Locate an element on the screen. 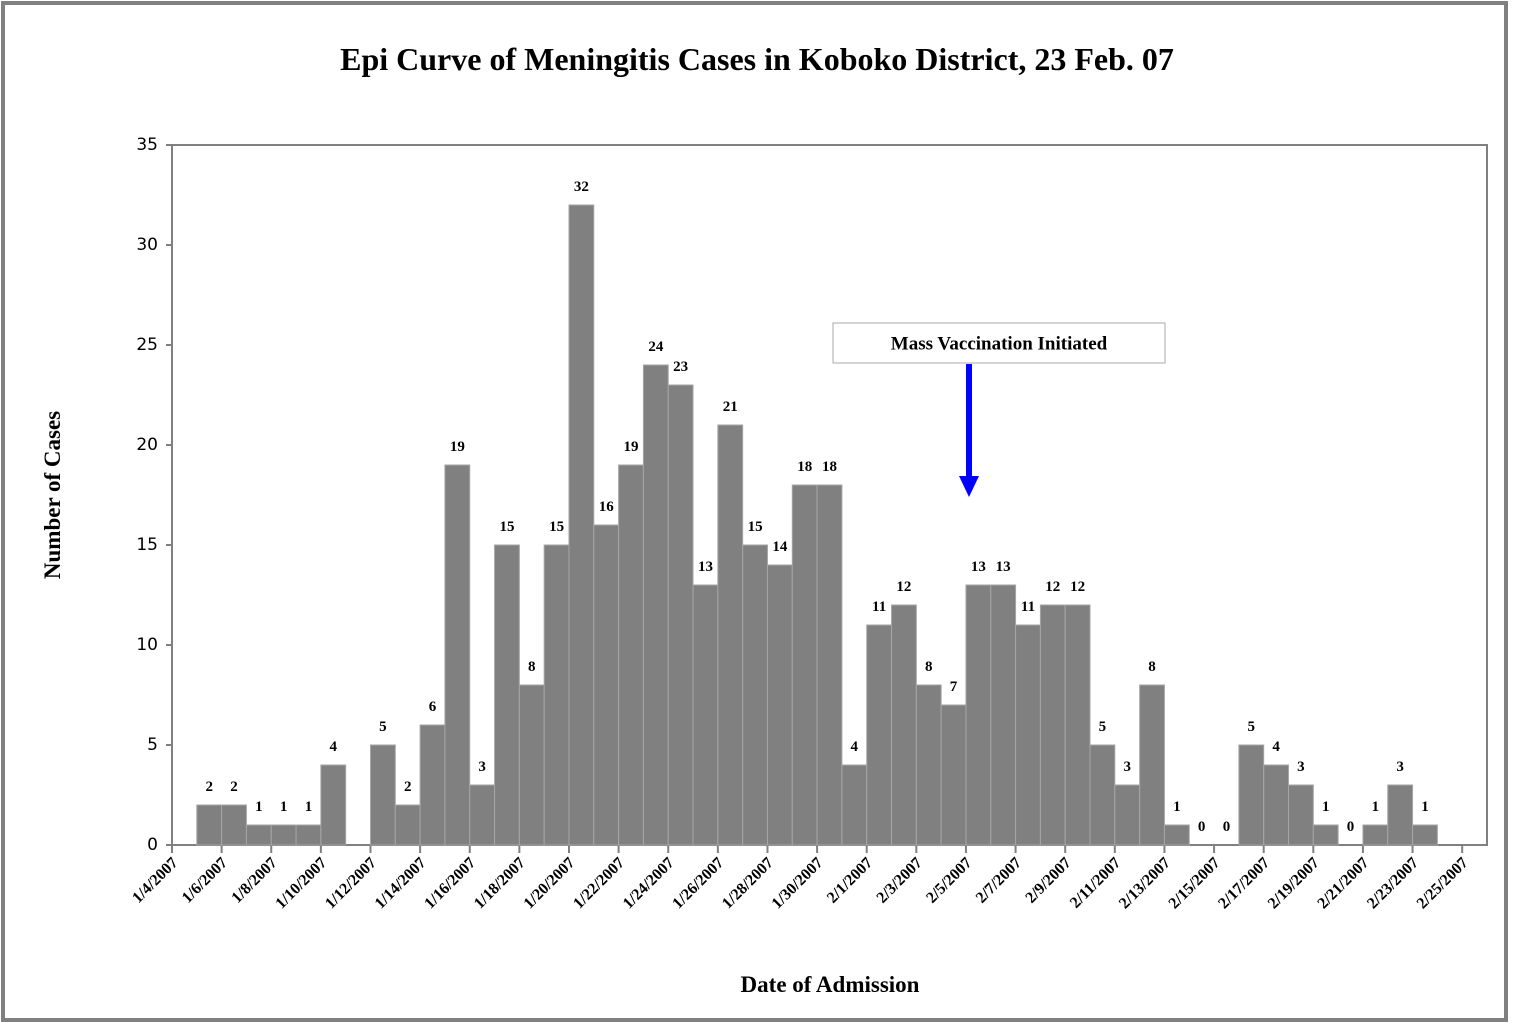 Image resolution: width=1513 pixels, height=1024 pixels. data-label: 16 is located at coordinates (607, 507).